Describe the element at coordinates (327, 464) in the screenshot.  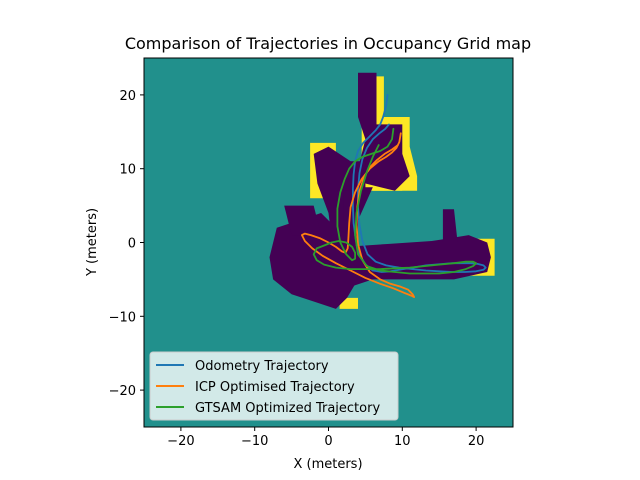
I see `x-axis-label: X (meters)` at that location.